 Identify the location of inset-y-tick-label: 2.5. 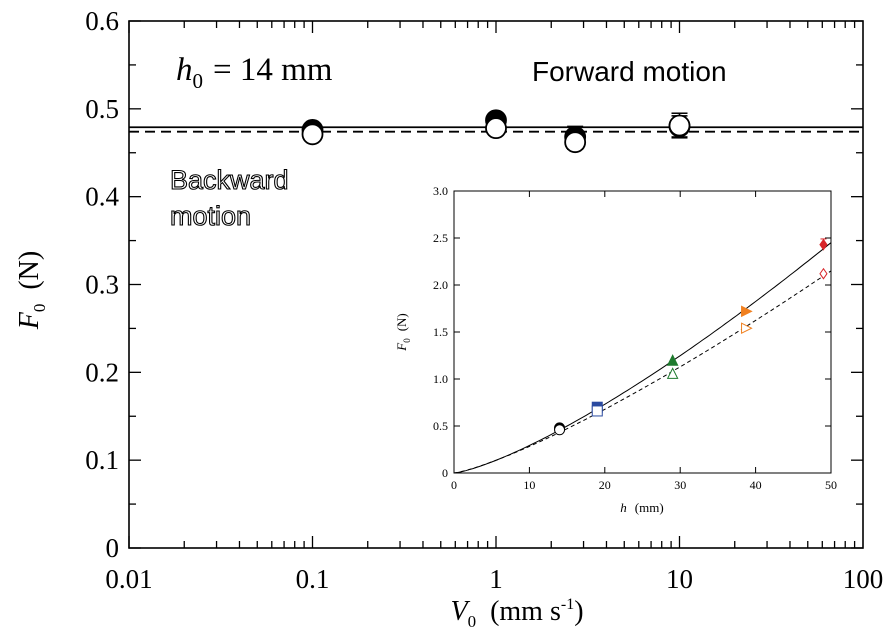
(440, 238).